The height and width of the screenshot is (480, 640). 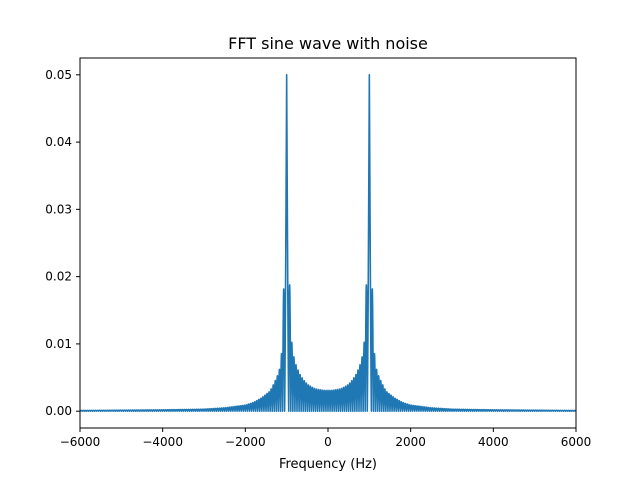 What do you see at coordinates (328, 43) in the screenshot?
I see `chart-title: FFT sine wave with noise` at bounding box center [328, 43].